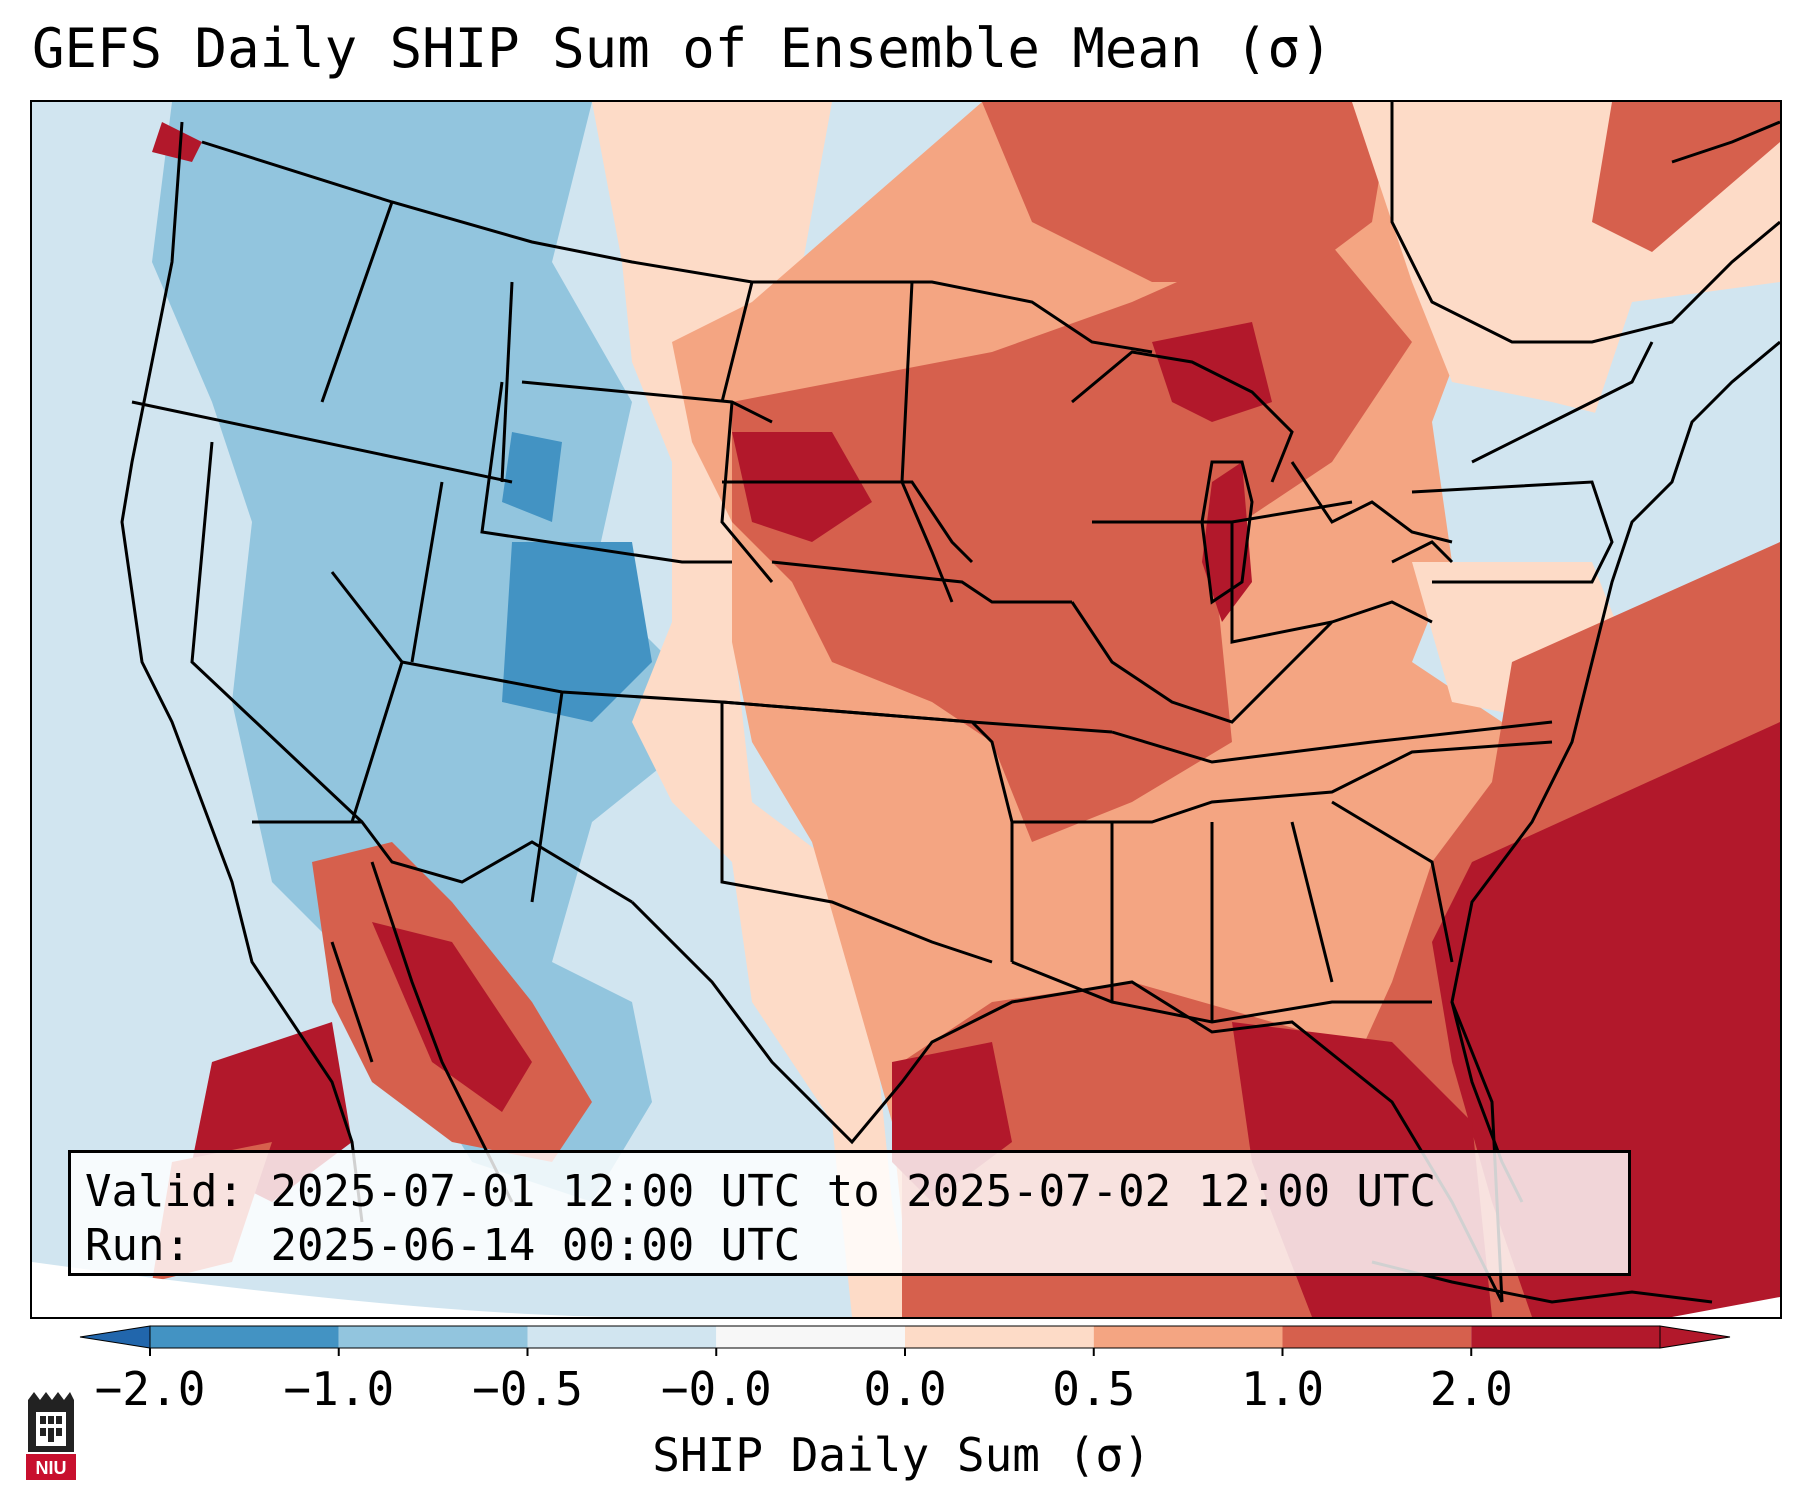  I want to click on run-line: Run: 2025-06-14 00:00 UTC, so click(849, 1246).